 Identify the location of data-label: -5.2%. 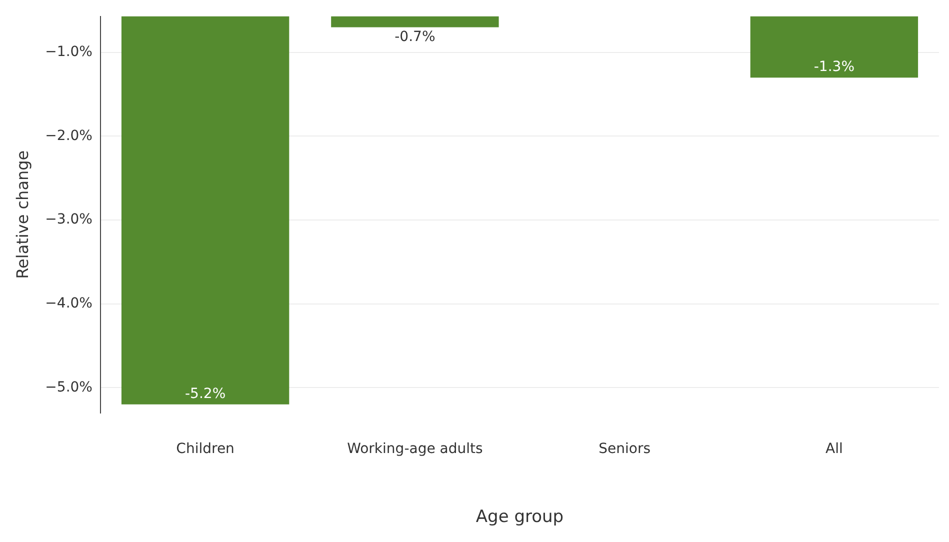
(205, 394).